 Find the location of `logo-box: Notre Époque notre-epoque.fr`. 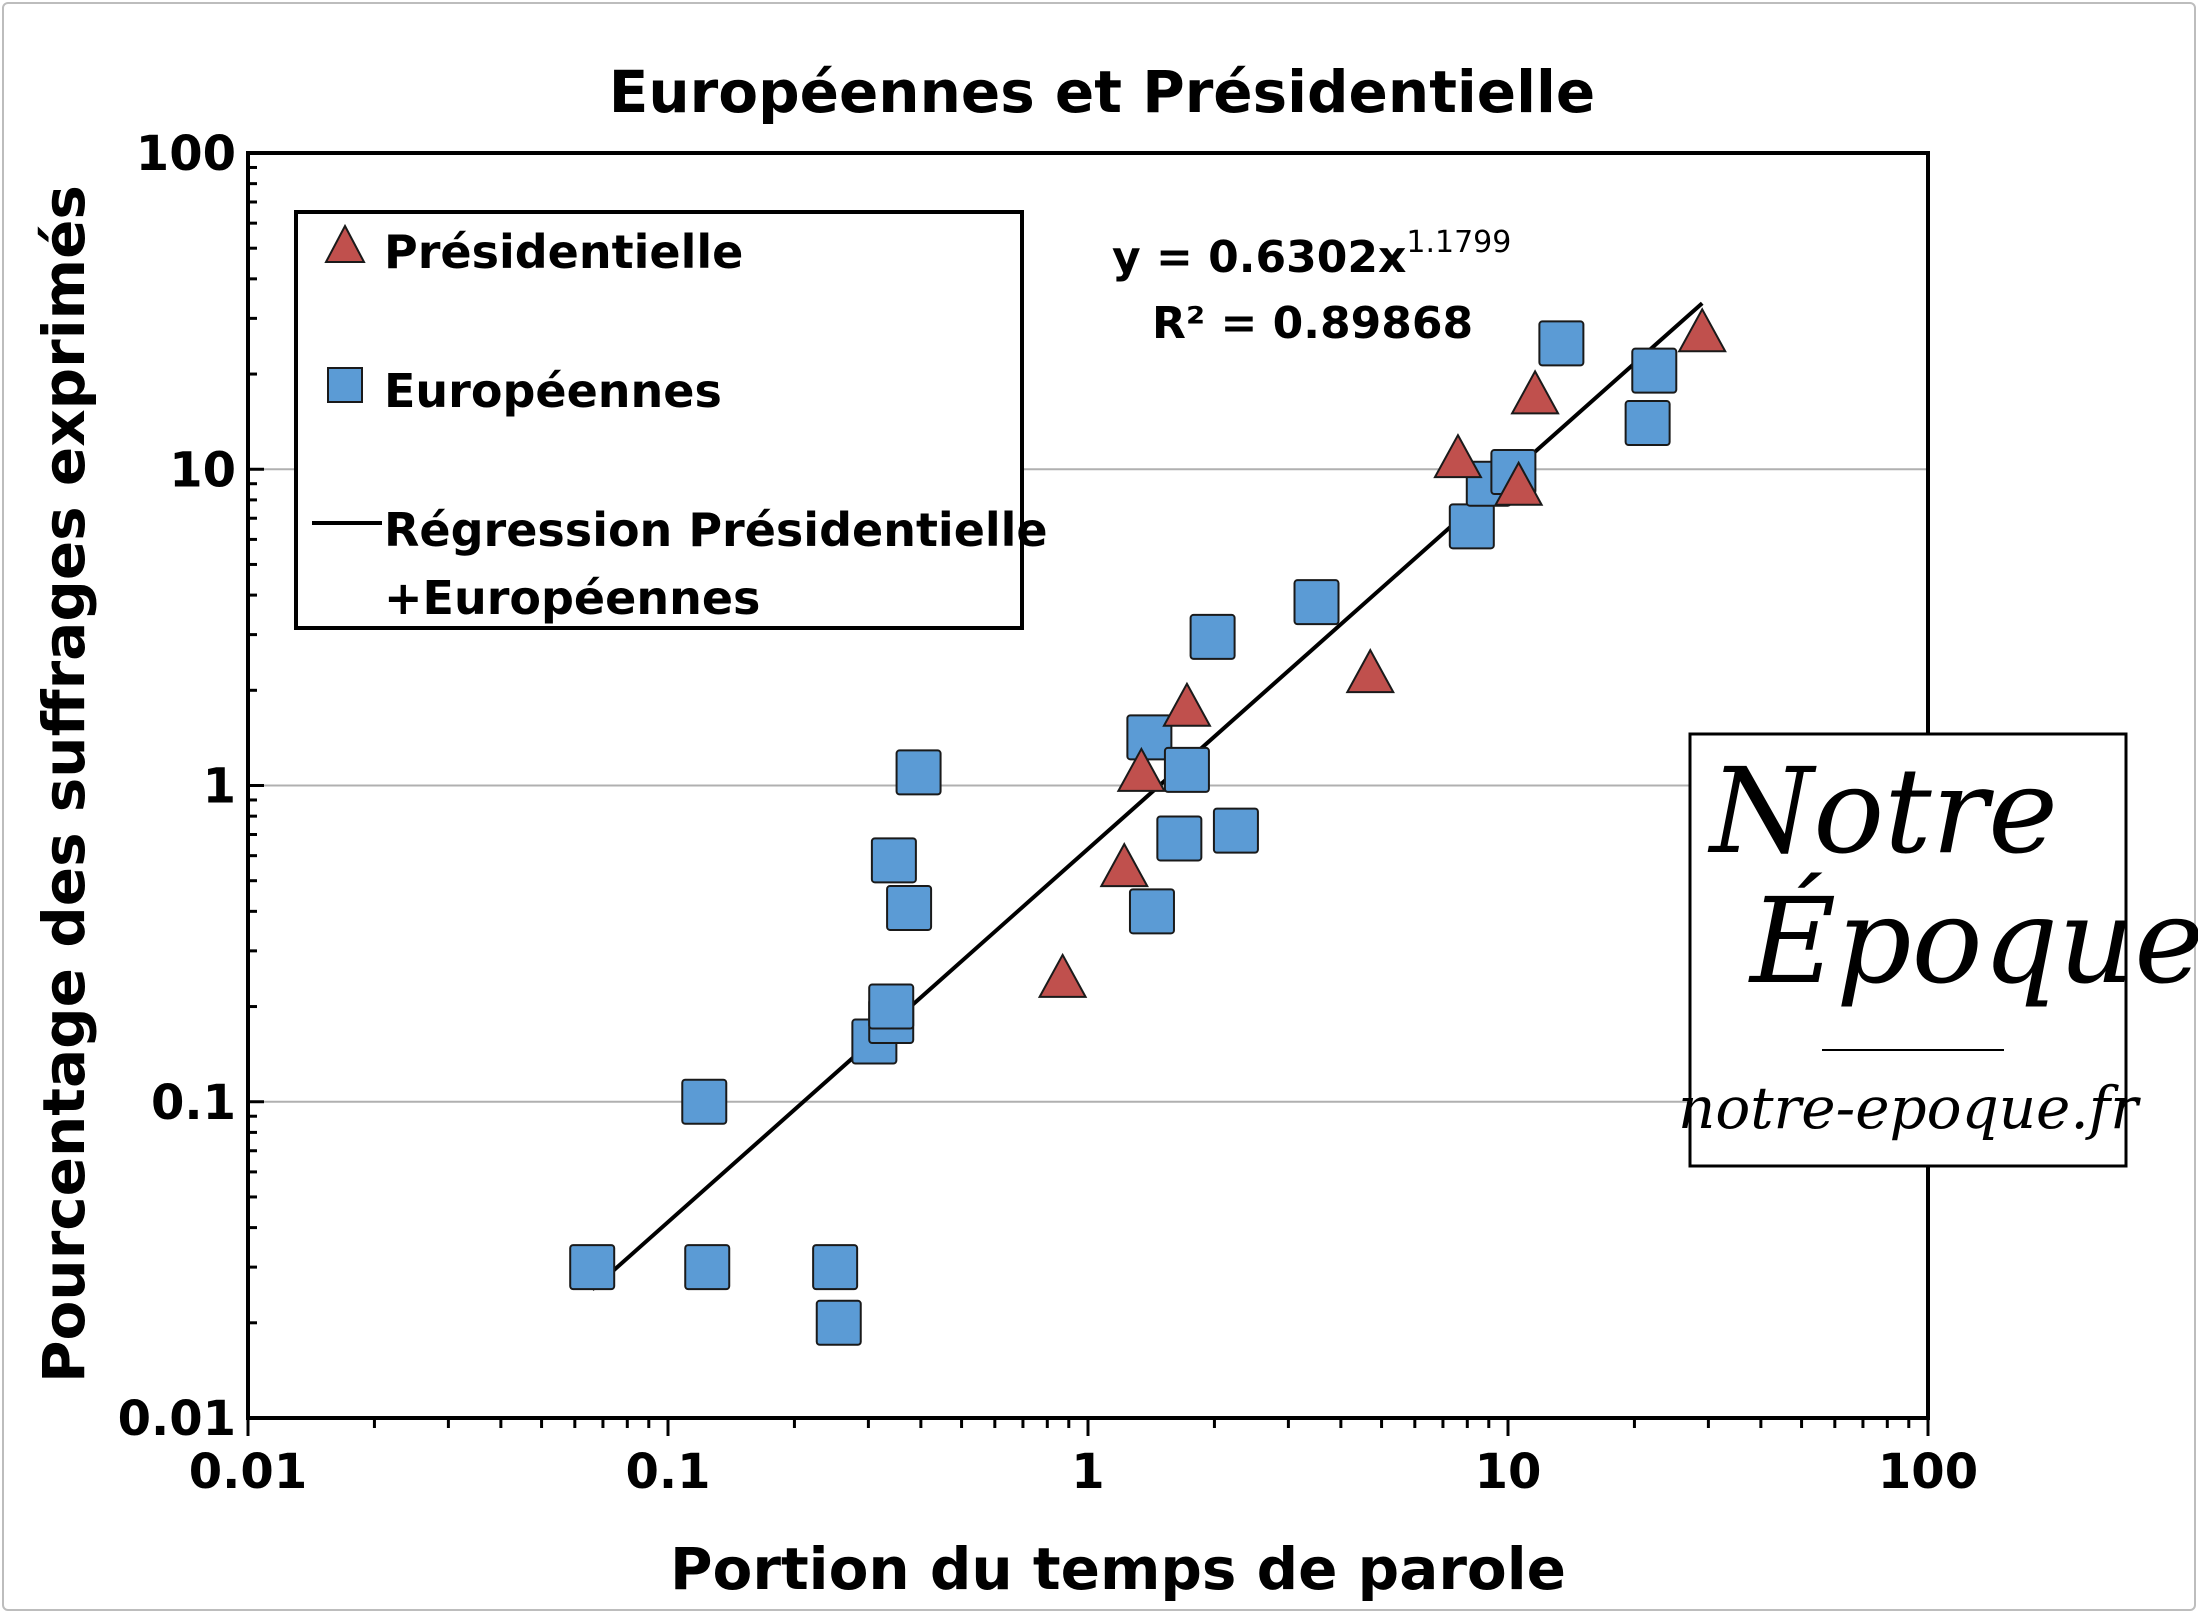

logo-box: Notre Époque notre-epoque.fr is located at coordinates (1939, 950).